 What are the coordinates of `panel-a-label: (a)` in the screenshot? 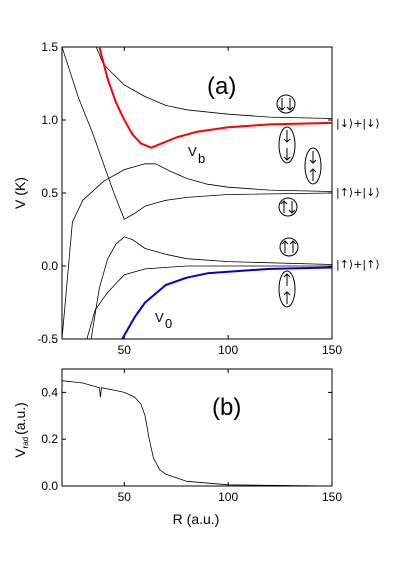 It's located at (221, 86).